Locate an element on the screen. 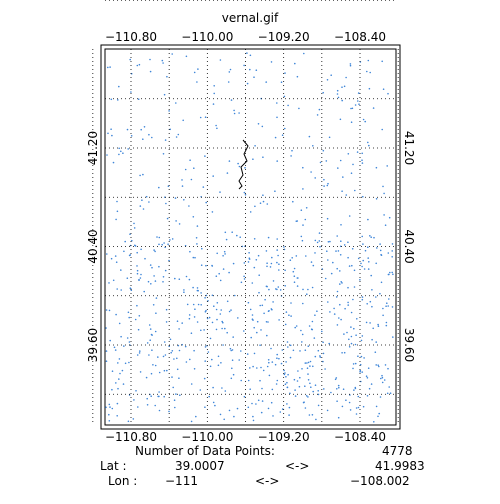 This screenshot has width=500, height=504. footer-value: 4778 is located at coordinates (397, 451).